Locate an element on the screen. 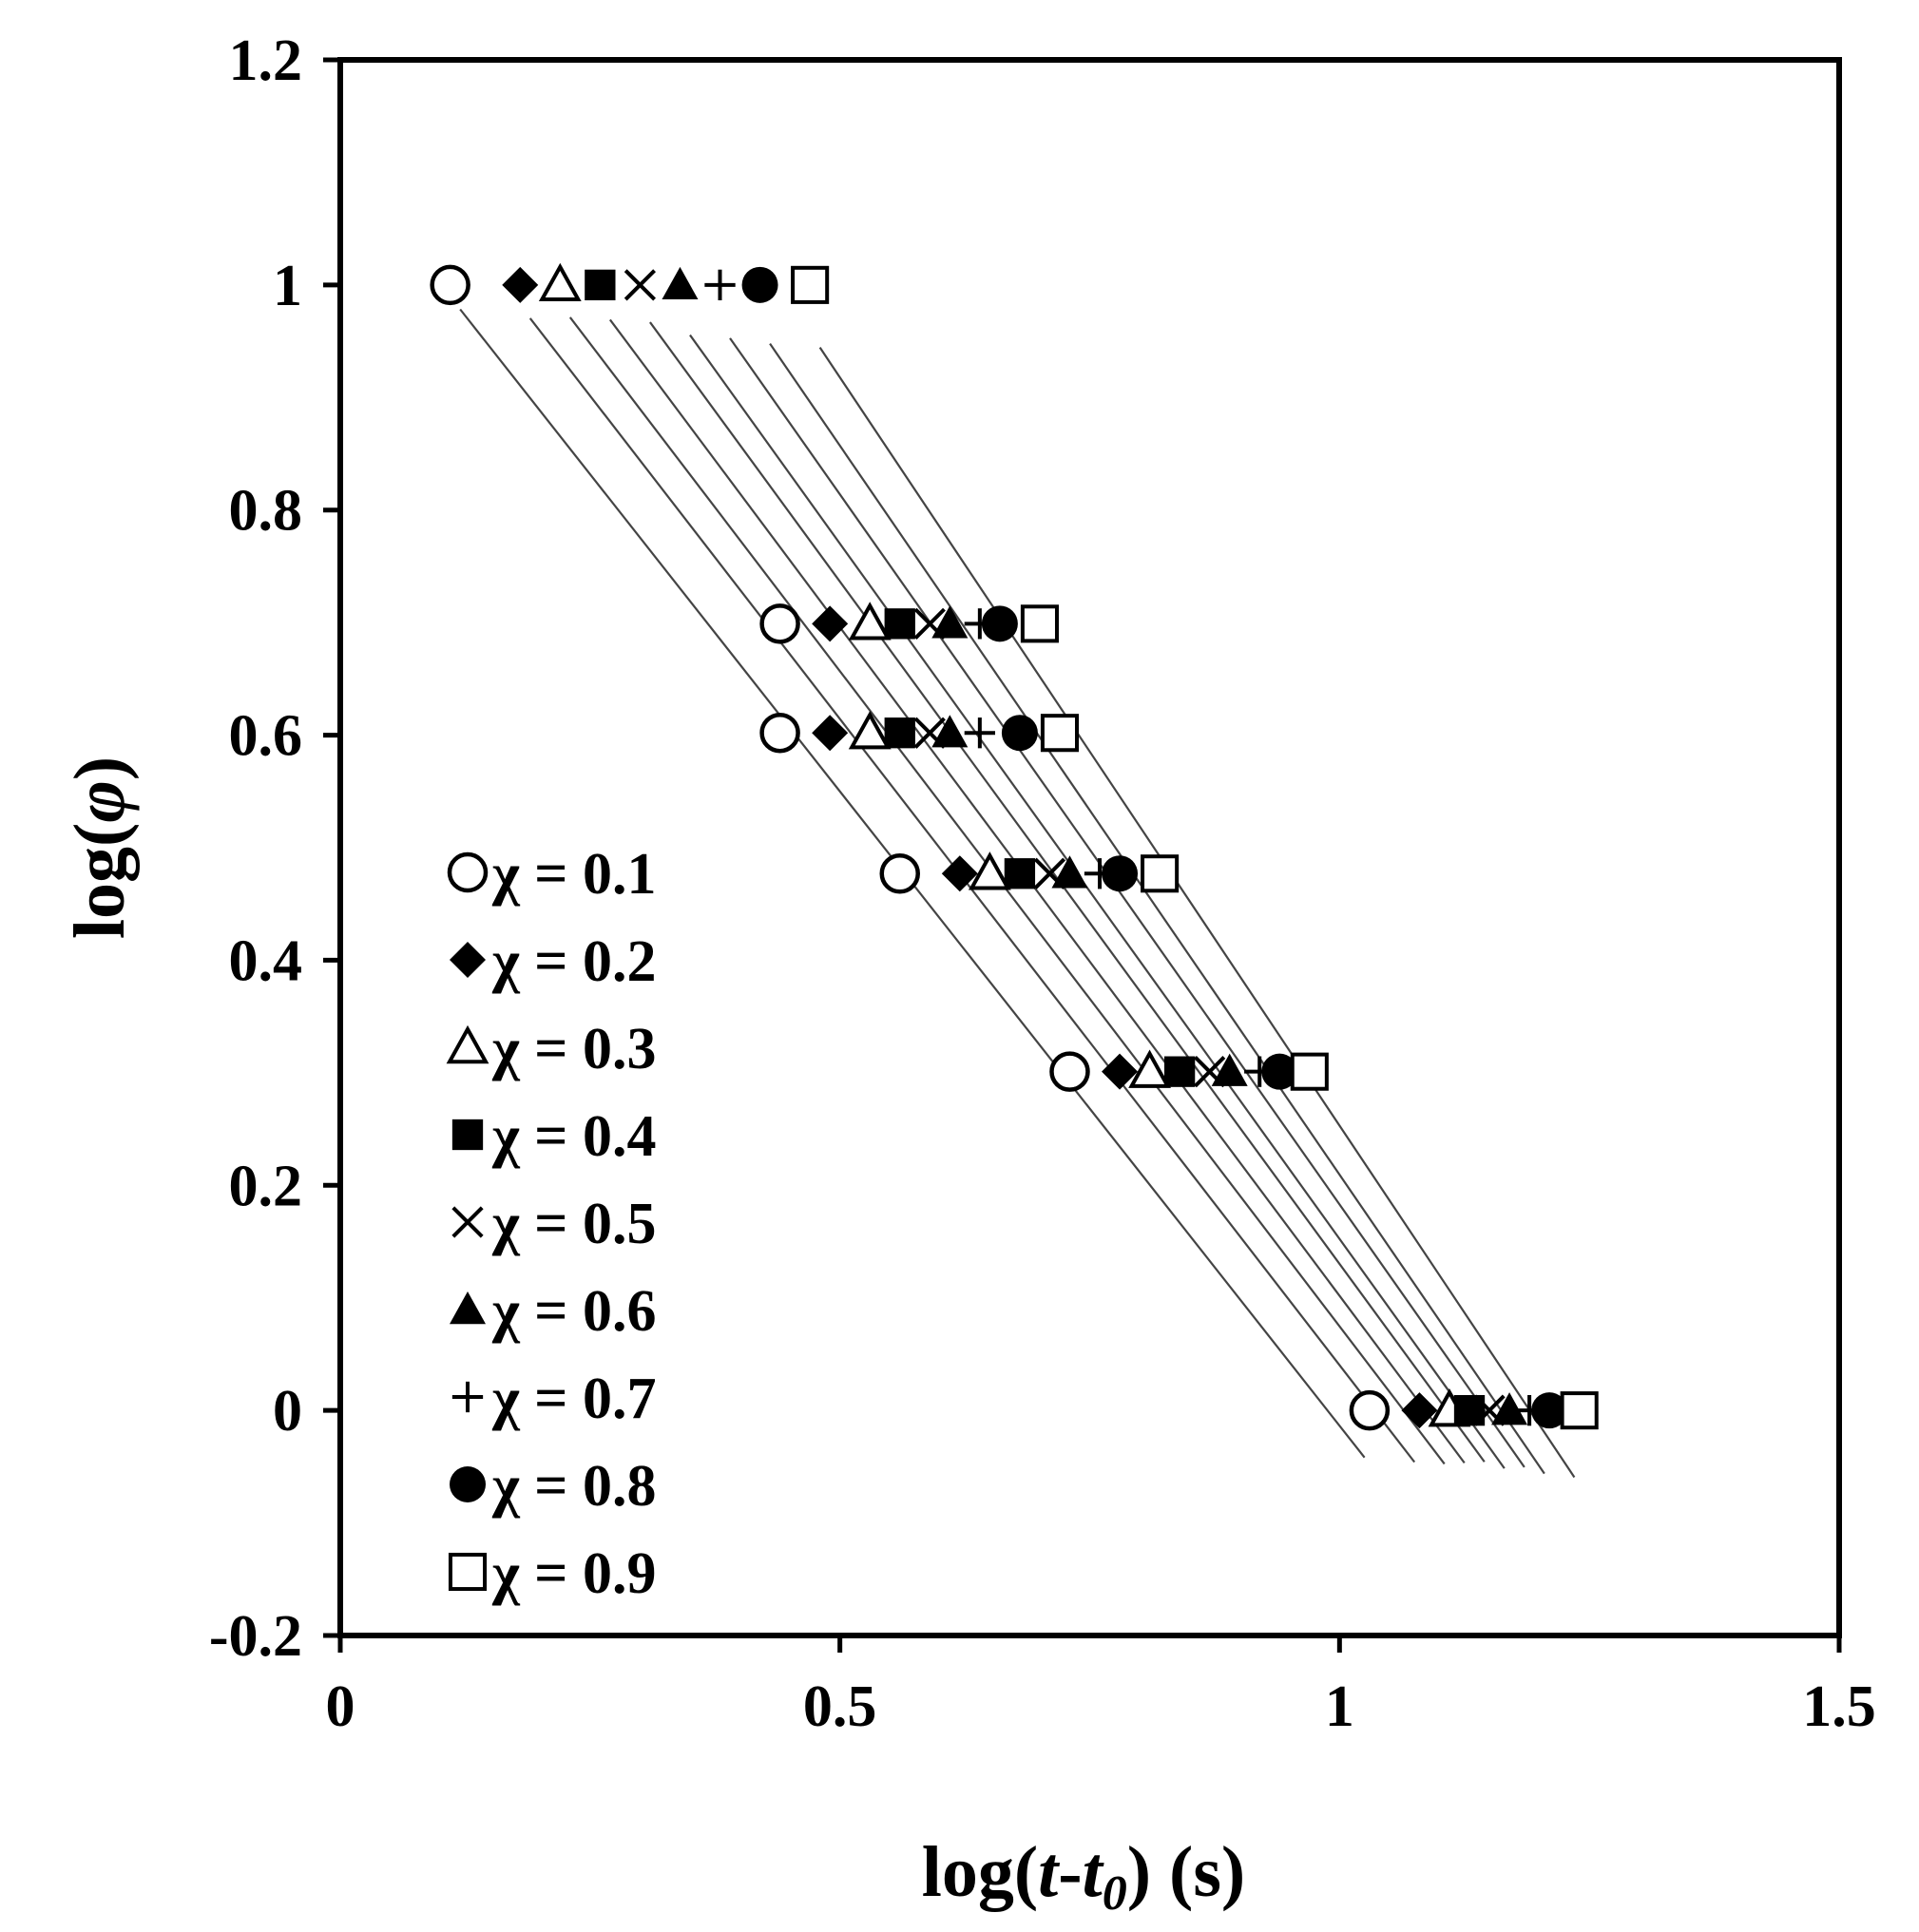  x-tick-label: 1.5 is located at coordinates (1839, 1706).